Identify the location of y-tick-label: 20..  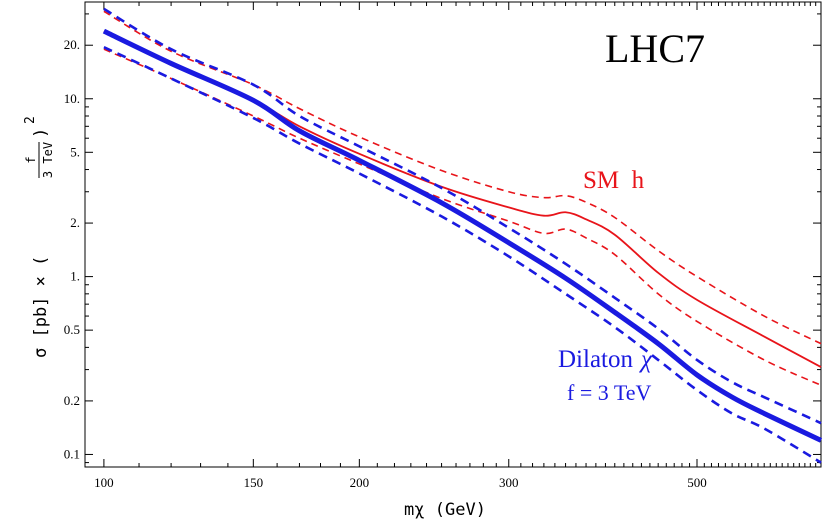
(72, 44).